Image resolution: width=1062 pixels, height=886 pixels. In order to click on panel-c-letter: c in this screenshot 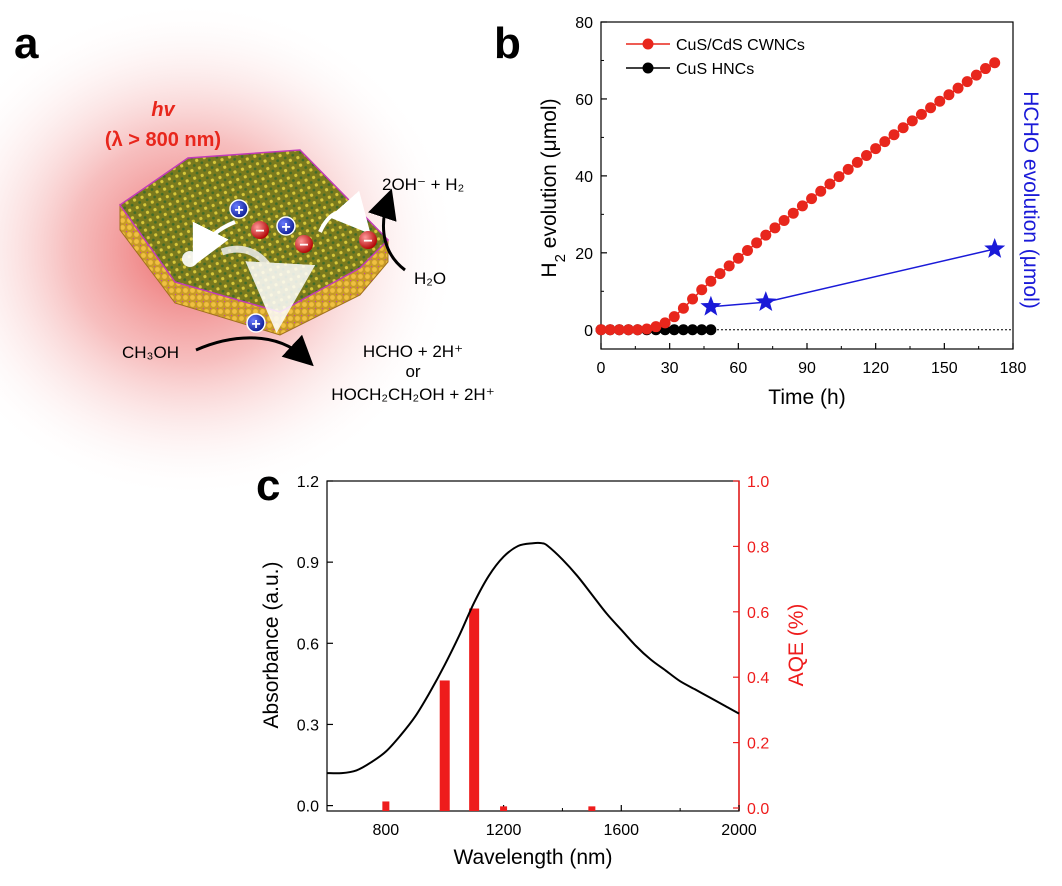, I will do `click(268, 485)`.